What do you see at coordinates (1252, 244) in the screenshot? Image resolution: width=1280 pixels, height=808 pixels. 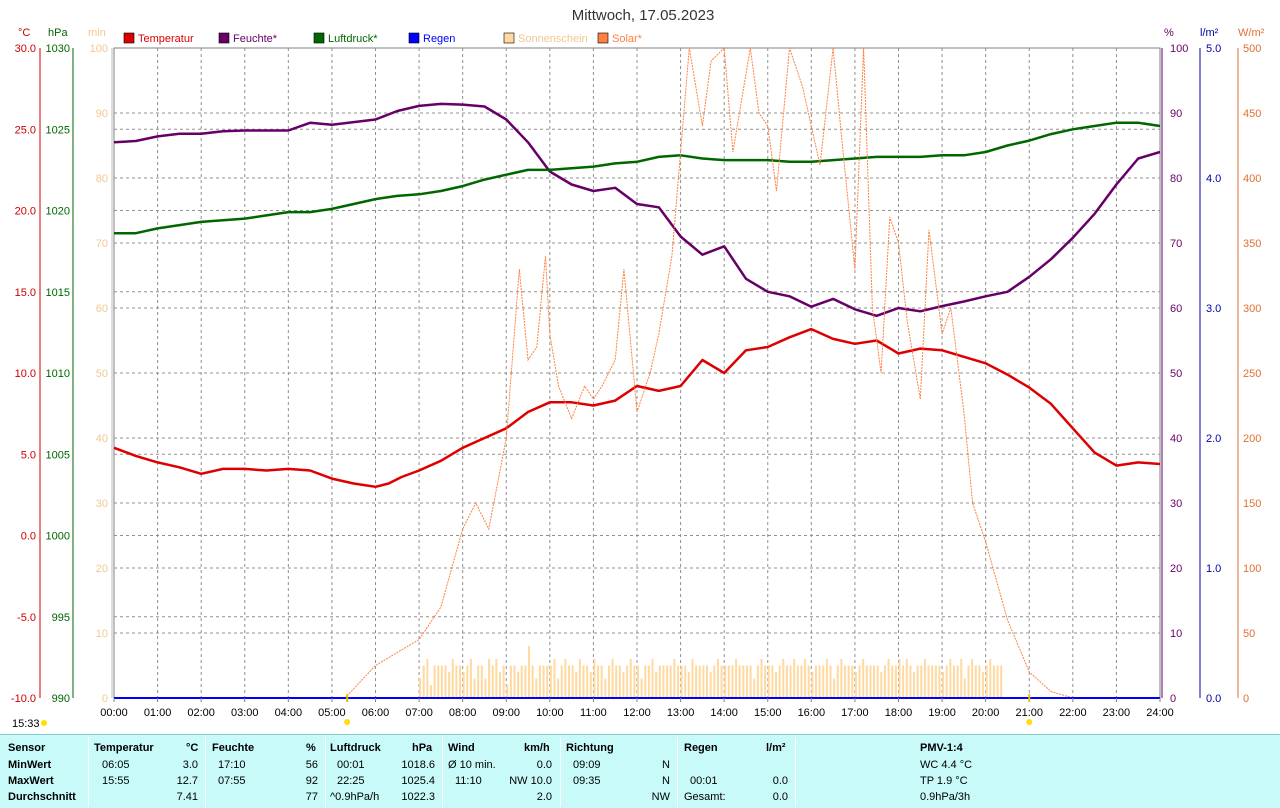 I see `solar-tick-label: 350` at bounding box center [1252, 244].